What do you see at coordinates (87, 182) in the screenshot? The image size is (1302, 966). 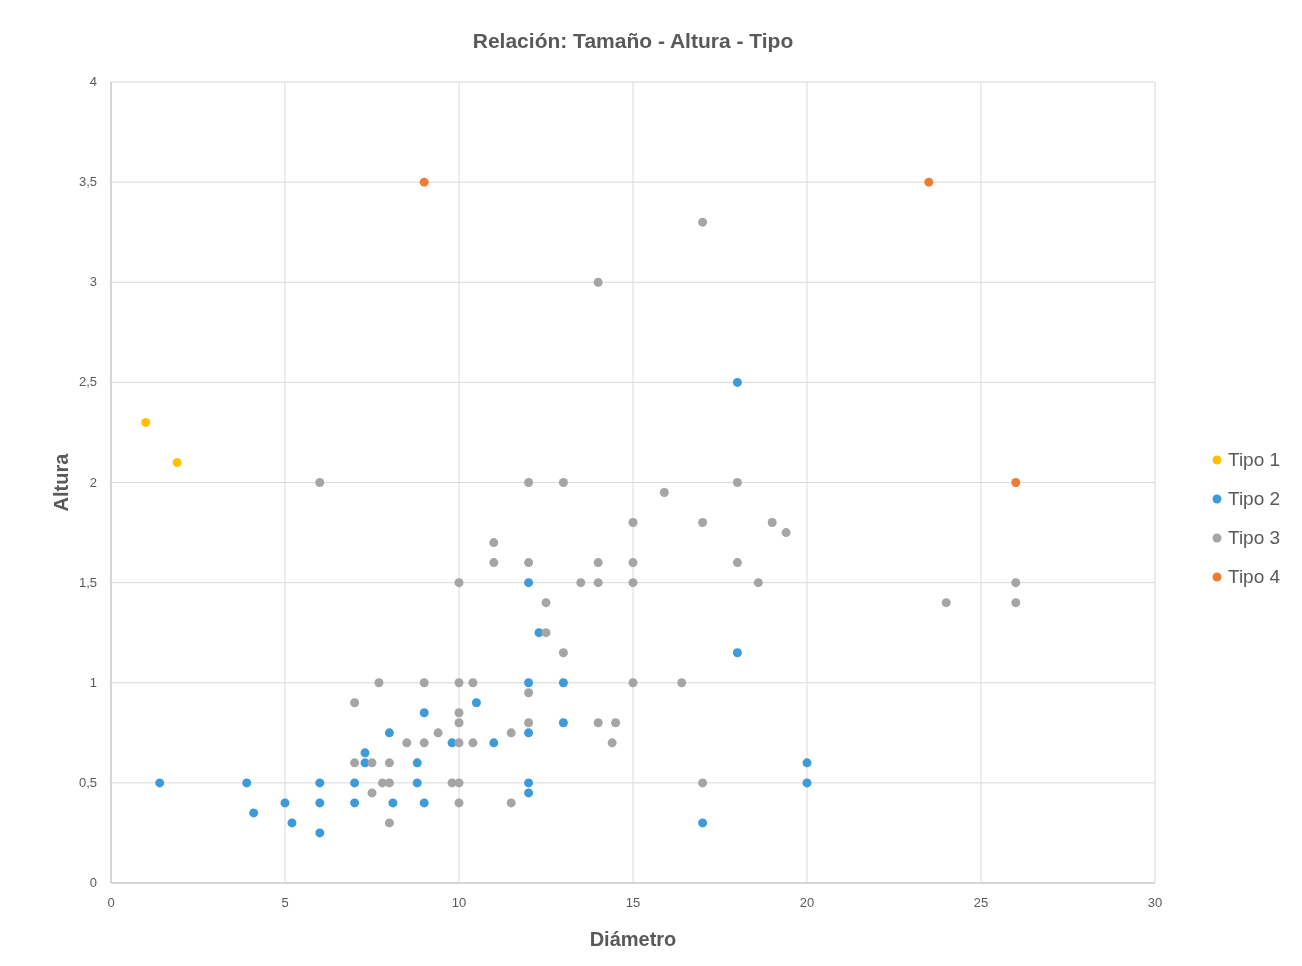 I see `y-tick-label: 3,5` at bounding box center [87, 182].